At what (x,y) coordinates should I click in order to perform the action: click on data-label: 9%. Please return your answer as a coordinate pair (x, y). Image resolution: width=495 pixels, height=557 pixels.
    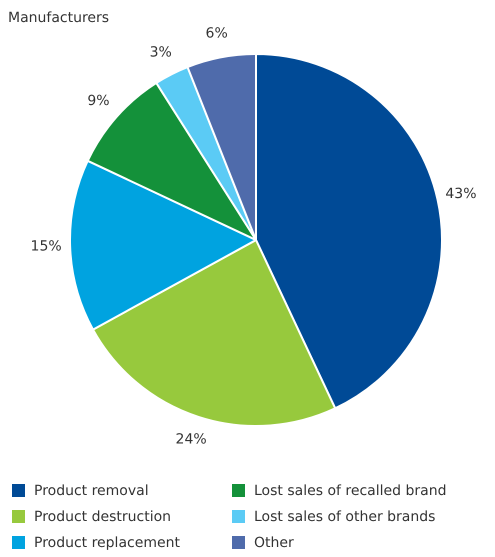
    Looking at the image, I should click on (98, 100).